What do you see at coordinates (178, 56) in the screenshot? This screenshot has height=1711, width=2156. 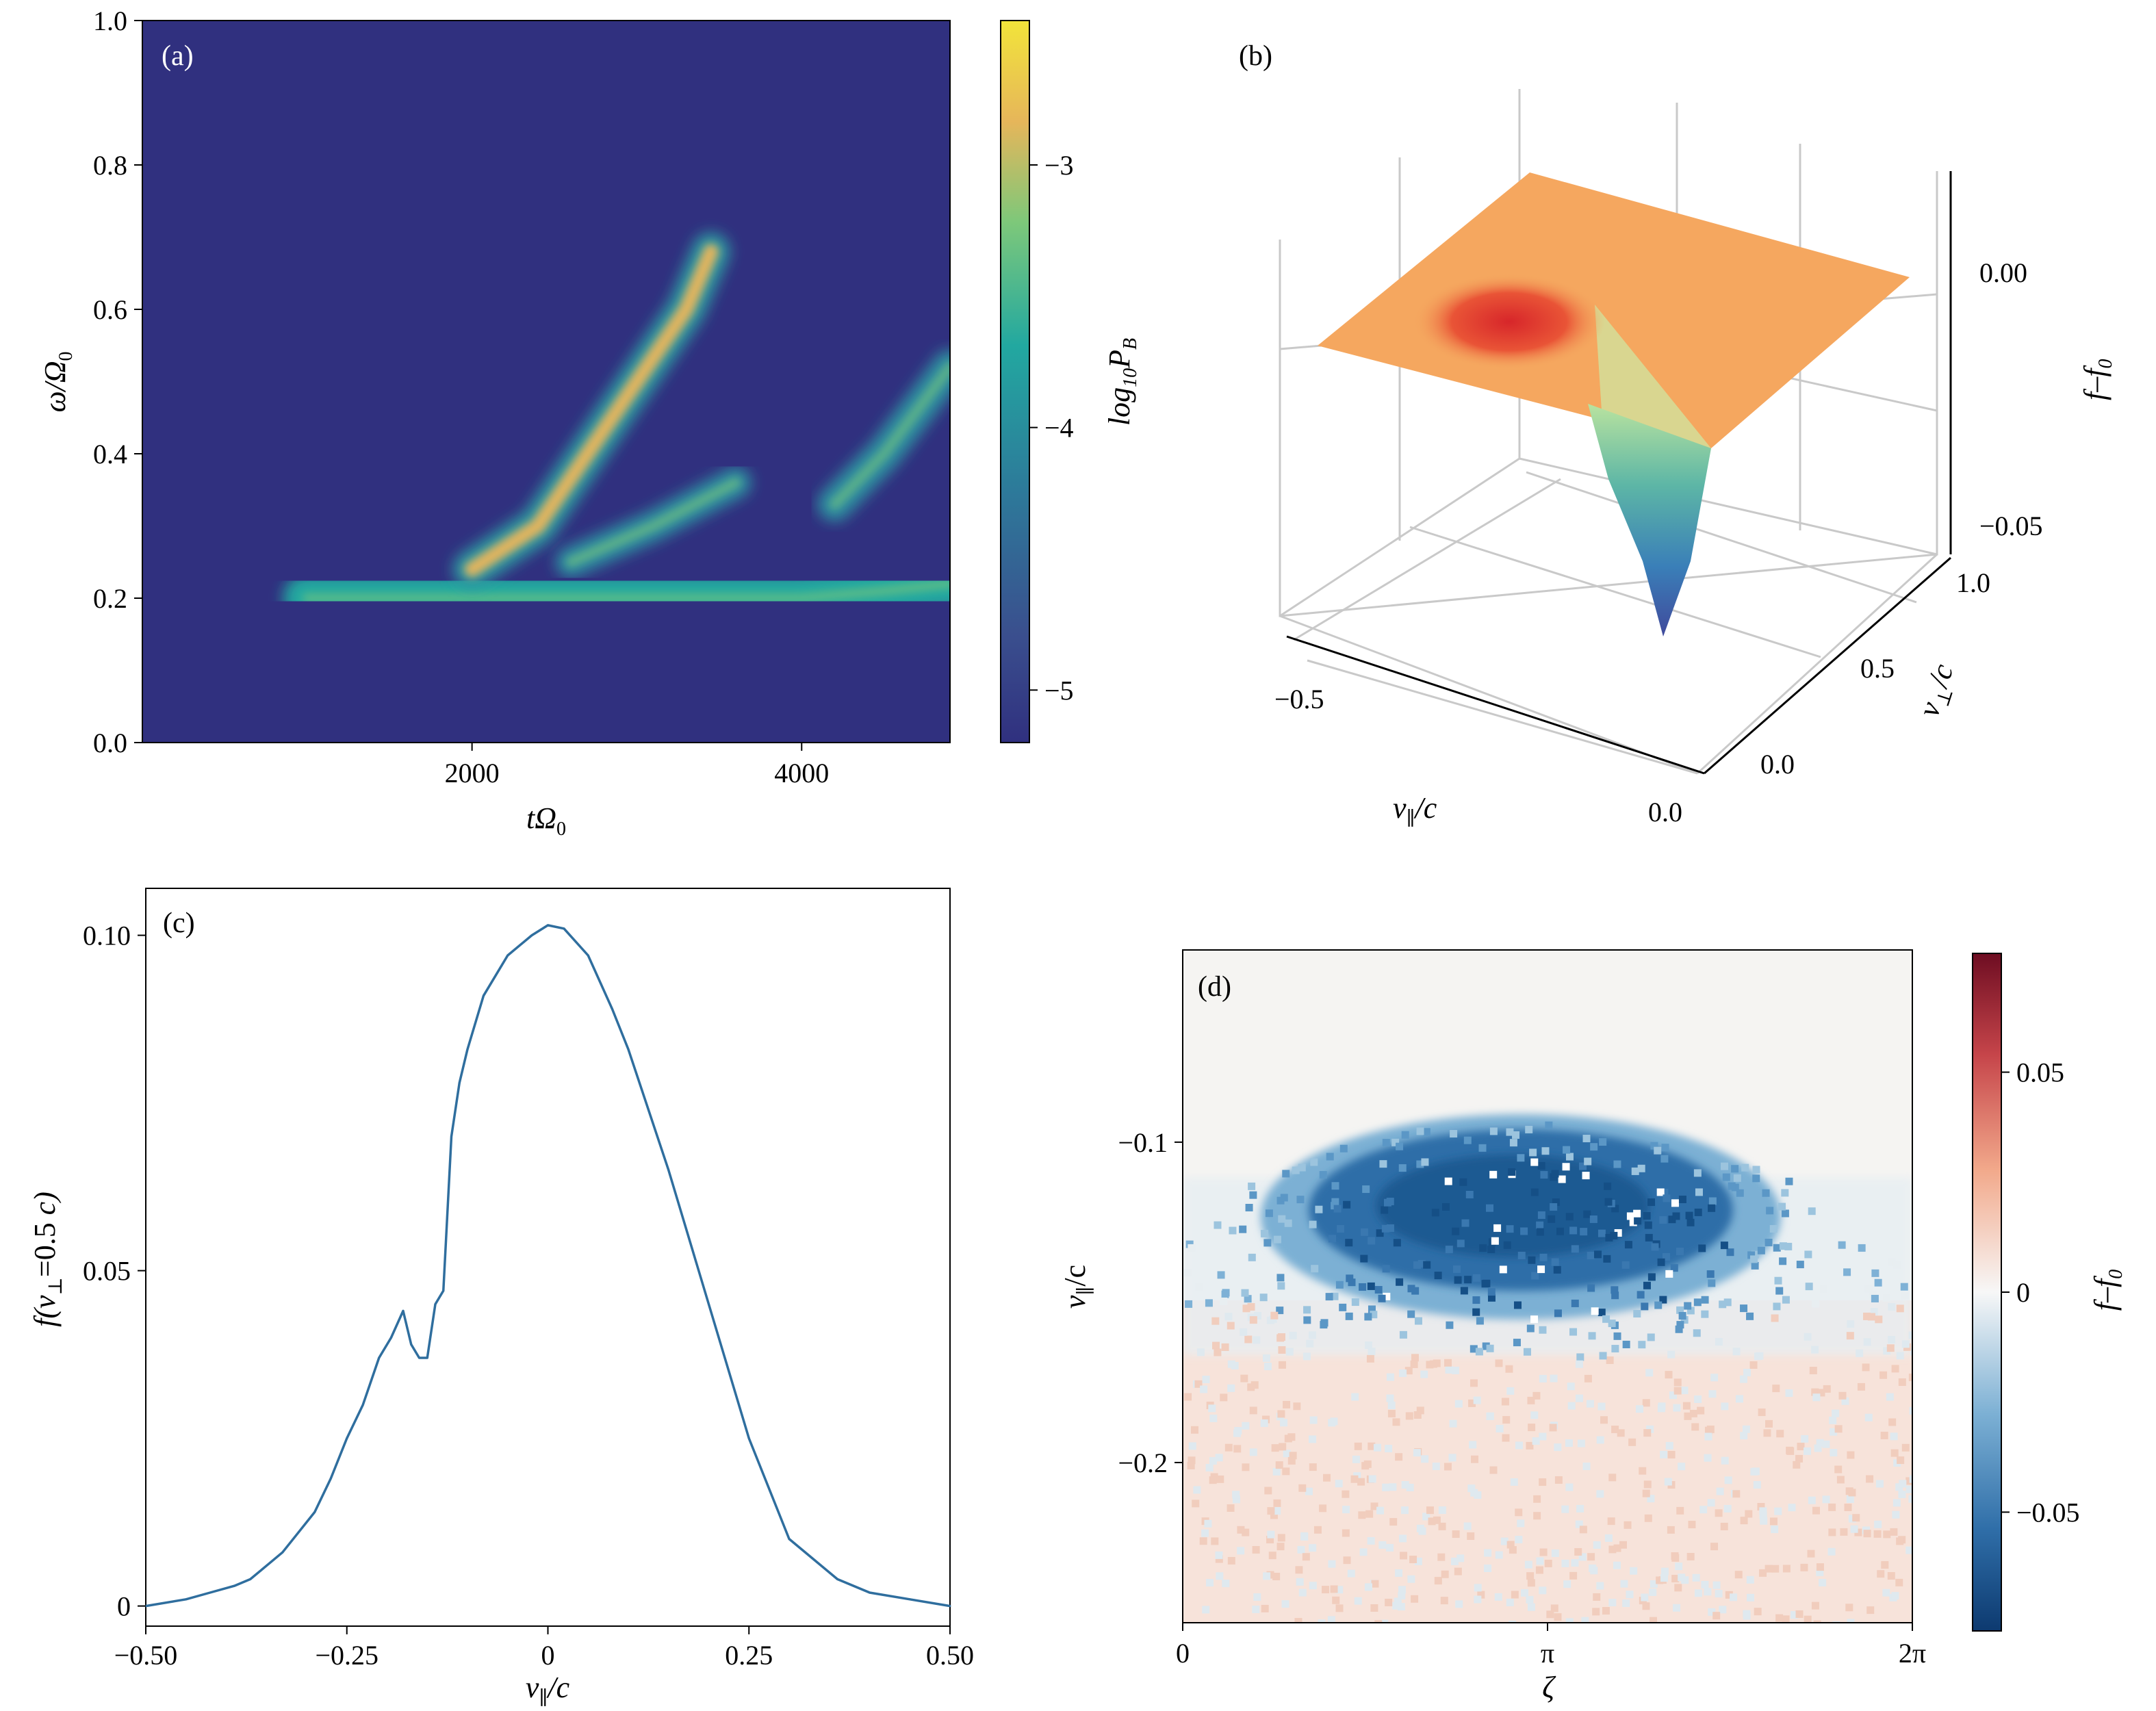 I see `panel-a-letter: (a)` at bounding box center [178, 56].